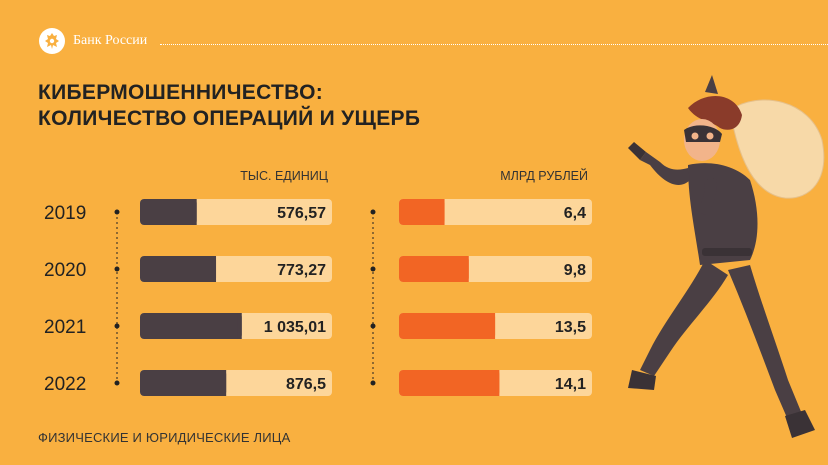 The height and width of the screenshot is (465, 828). What do you see at coordinates (65, 327) in the screenshot?
I see `year-label: 2021` at bounding box center [65, 327].